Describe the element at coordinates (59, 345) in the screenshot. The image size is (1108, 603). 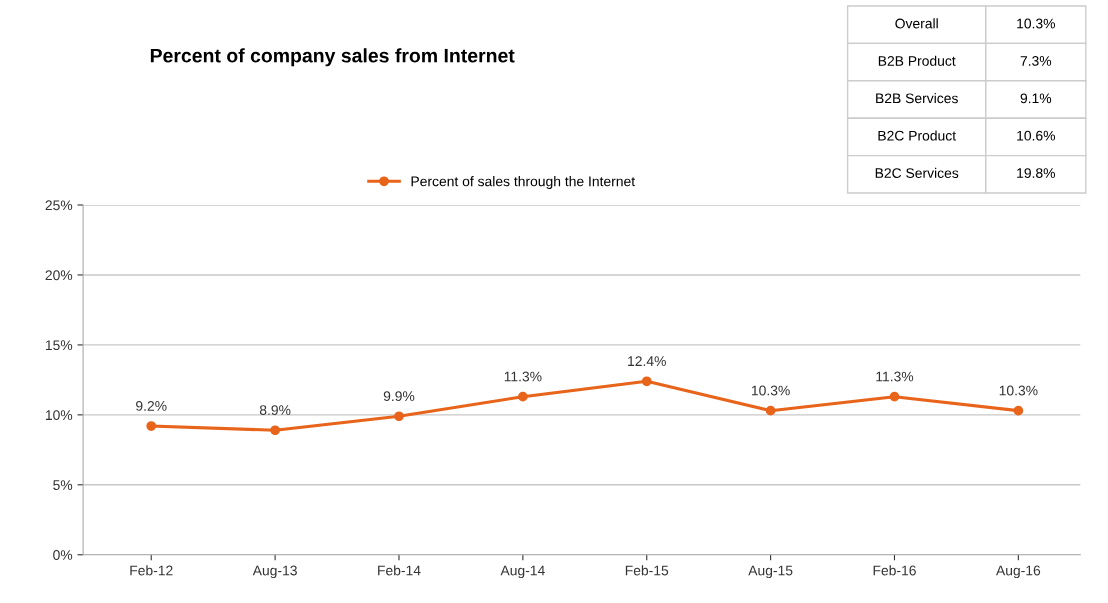
I see `y-tick-label: 15%` at that location.